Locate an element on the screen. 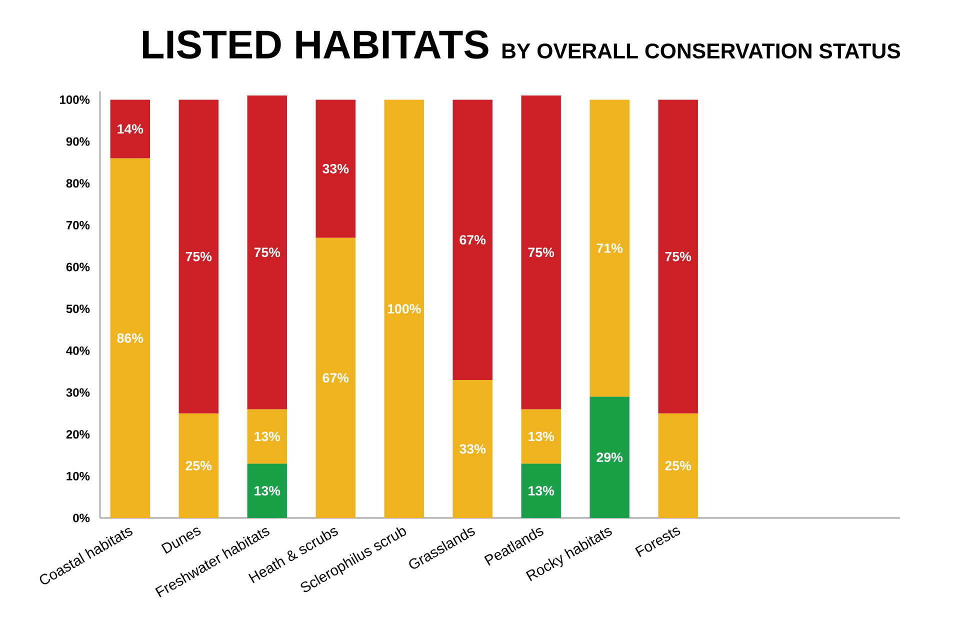 Image resolution: width=958 pixels, height=635 pixels. data-label: 86% is located at coordinates (130, 338).